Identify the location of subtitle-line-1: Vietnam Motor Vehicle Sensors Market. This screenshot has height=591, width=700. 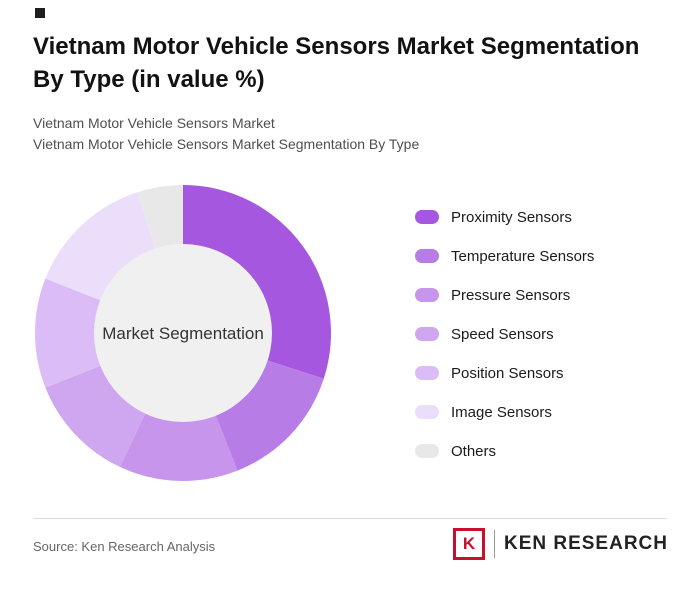
(154, 123).